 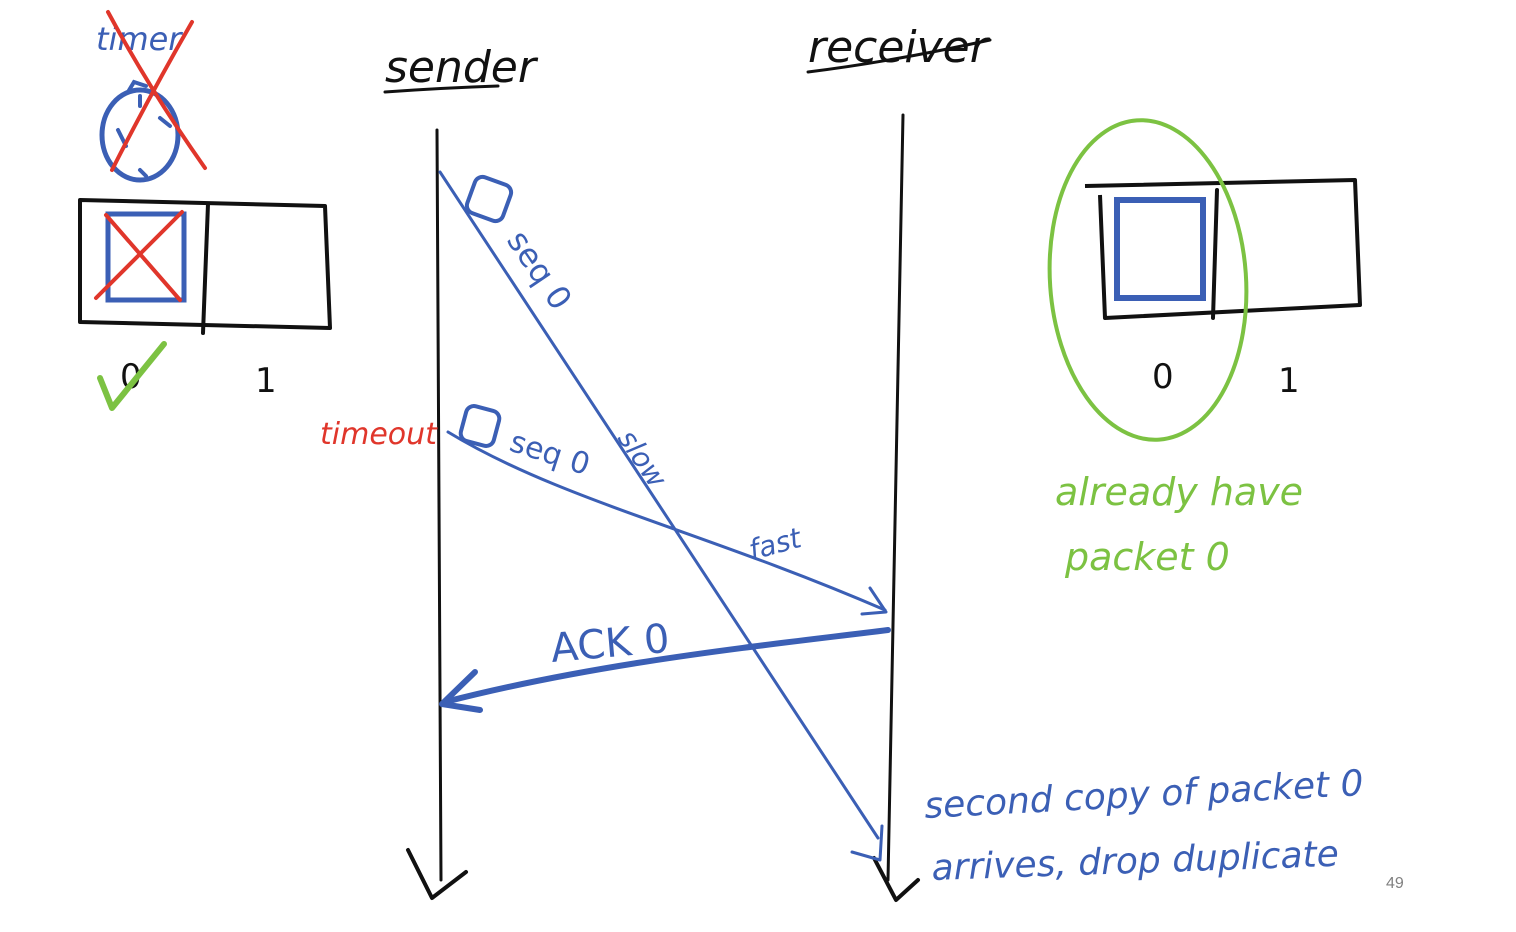 I want to click on receiver-timeline-arrowhead, so click(x=896, y=879).